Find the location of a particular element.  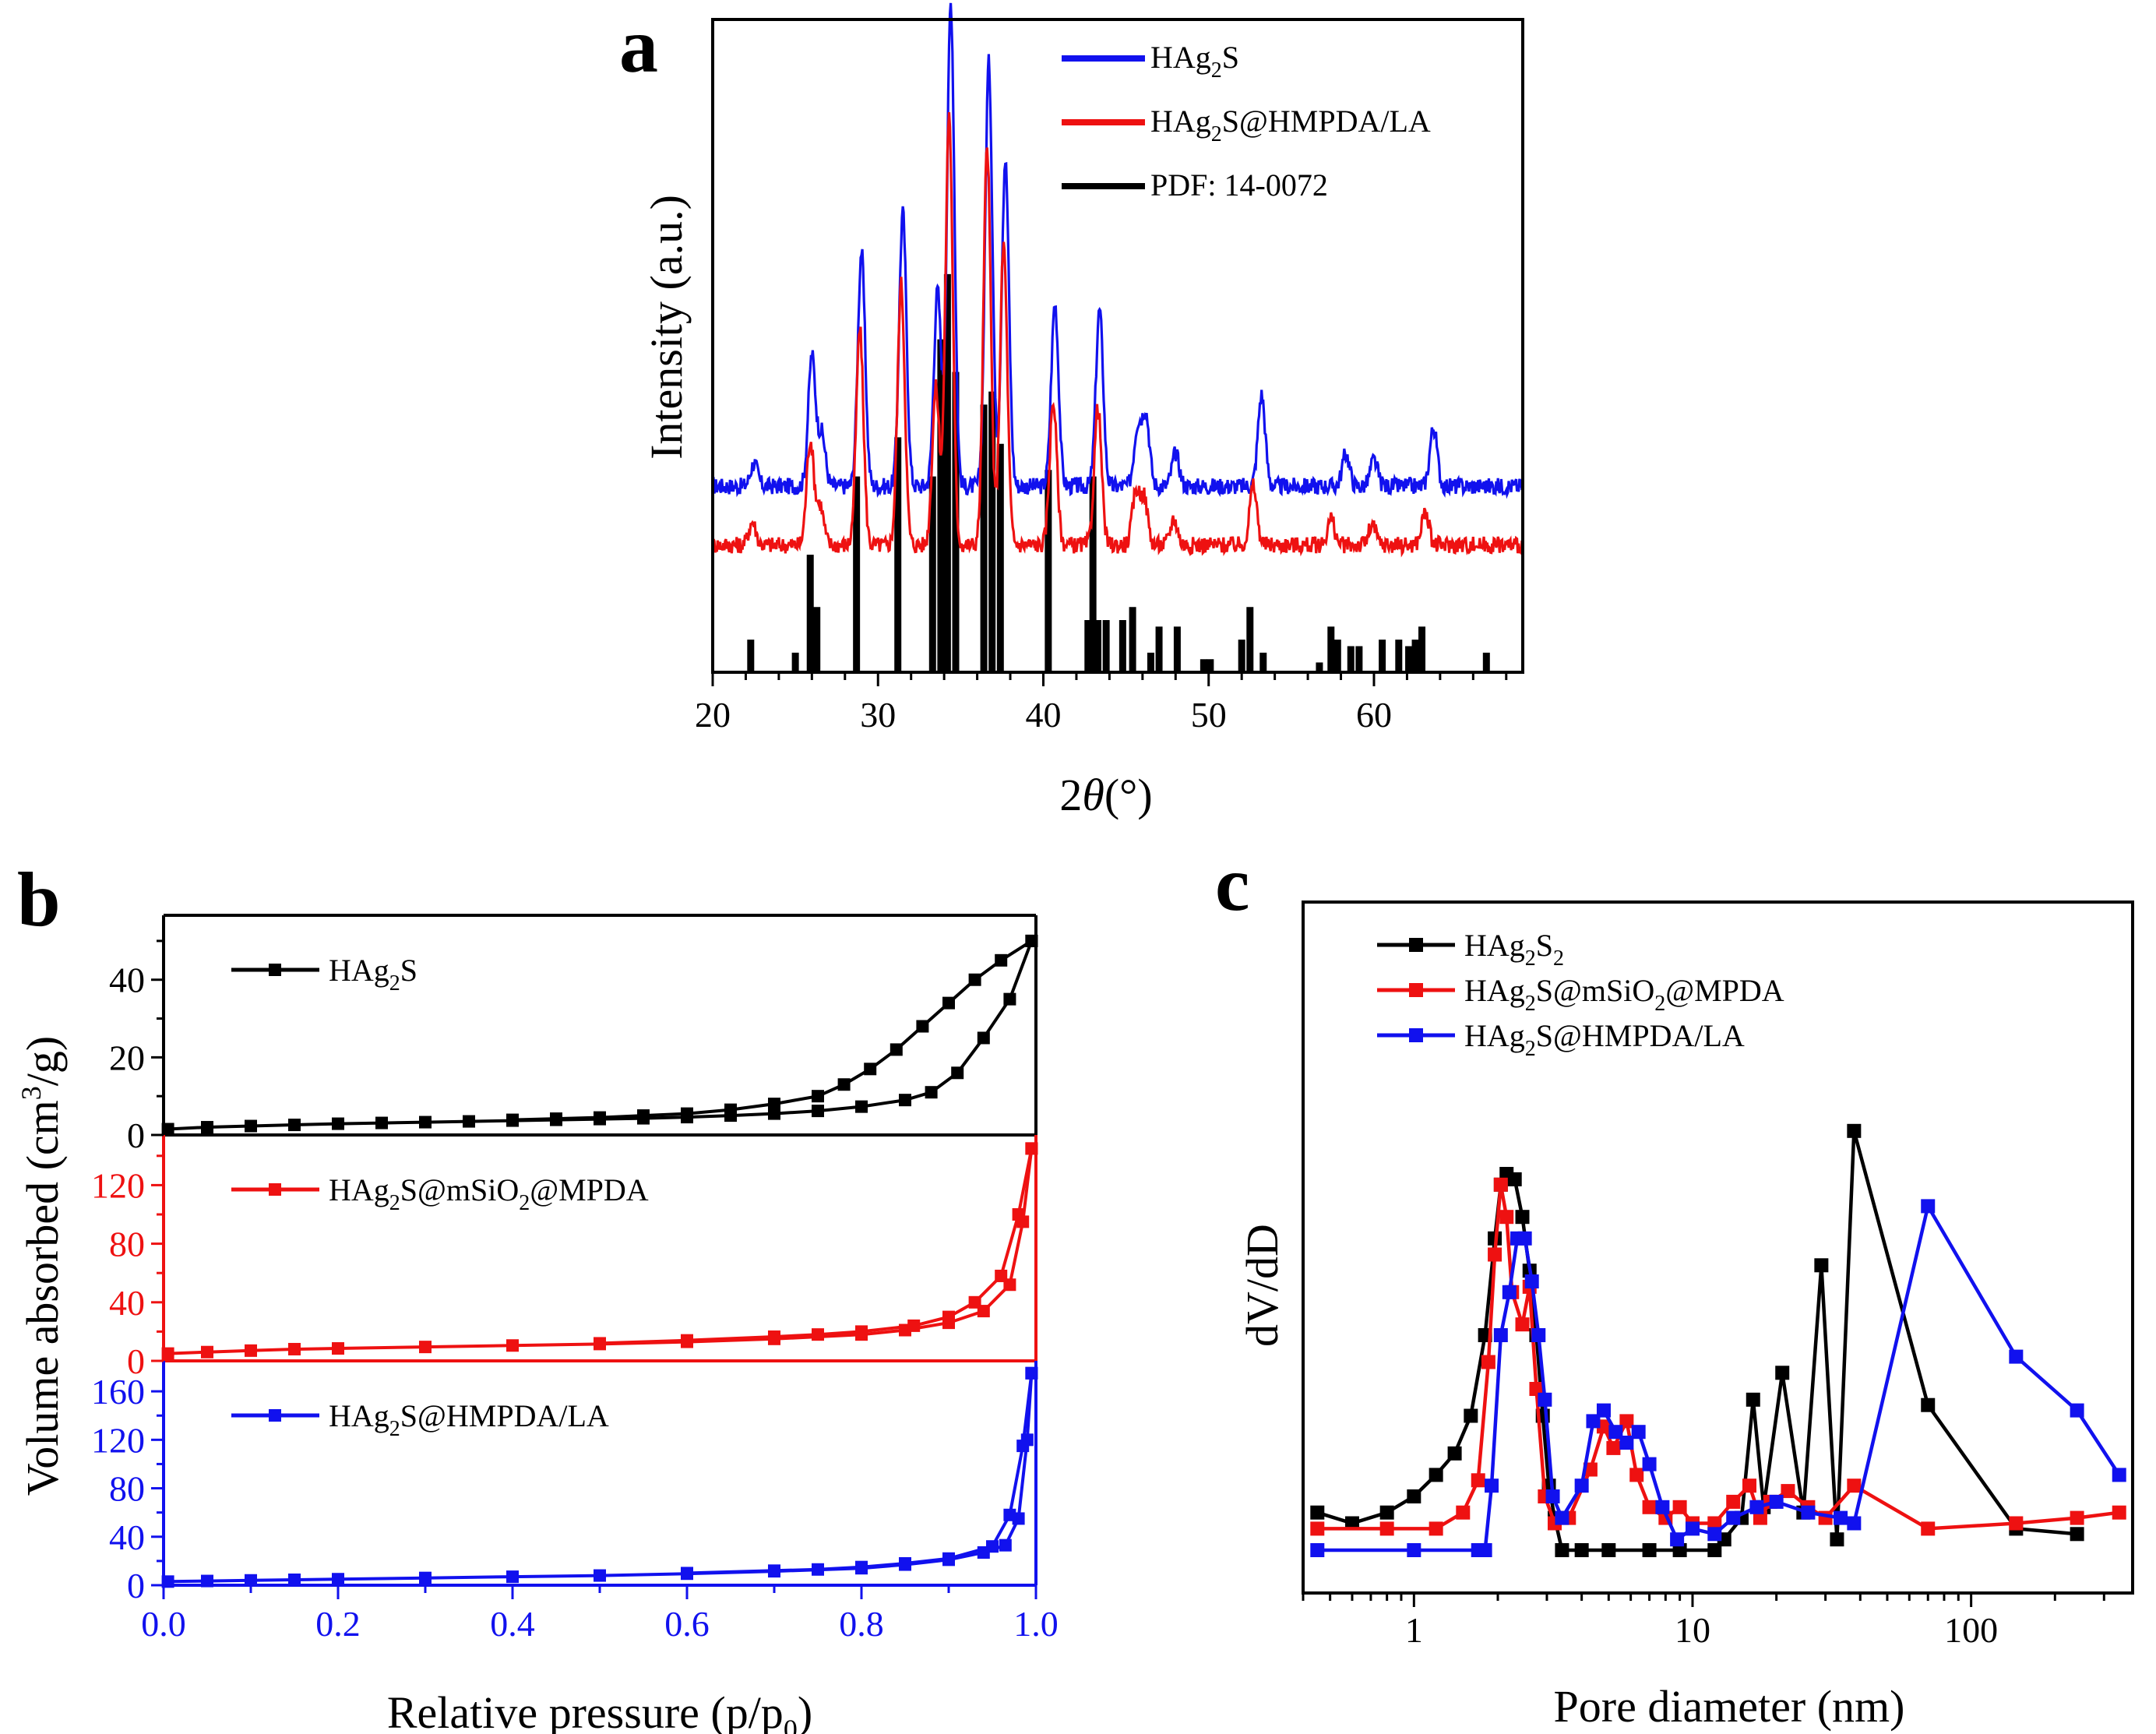

isotherm-y-tick-label: 20 is located at coordinates (127, 1057).